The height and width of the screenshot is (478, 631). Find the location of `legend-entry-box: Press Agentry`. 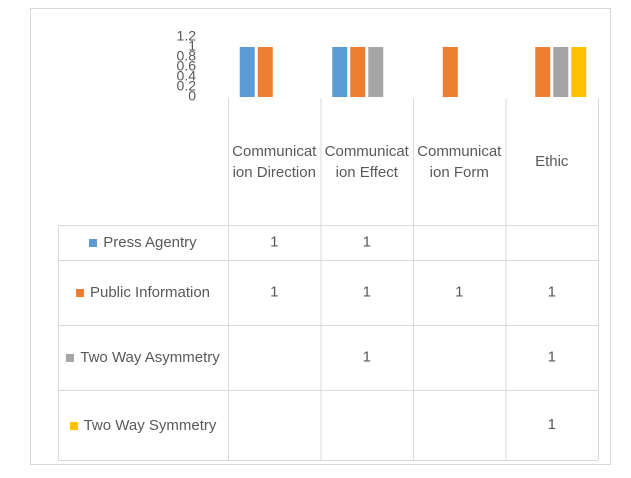

legend-entry-box: Press Agentry is located at coordinates (143, 242).